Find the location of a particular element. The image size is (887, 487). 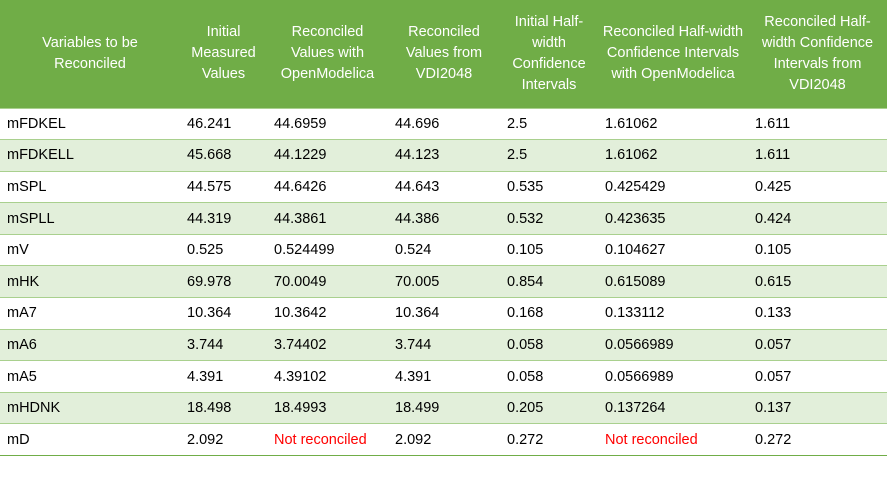

cell-value: 0.425429 is located at coordinates (673, 186).